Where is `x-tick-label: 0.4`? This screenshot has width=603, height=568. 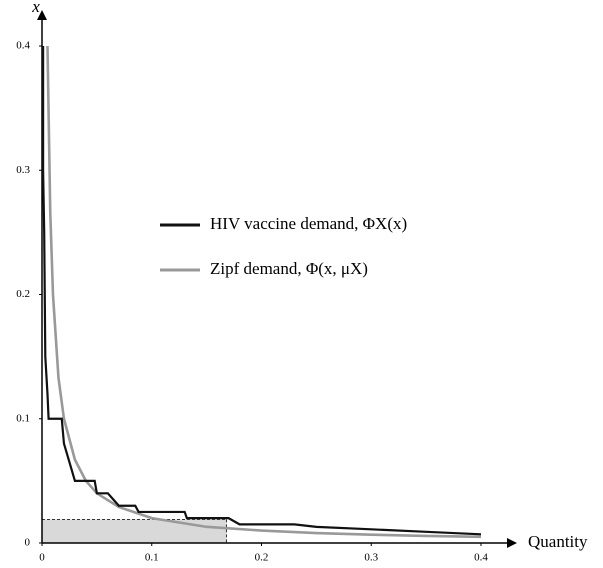 x-tick-label: 0.4 is located at coordinates (481, 558).